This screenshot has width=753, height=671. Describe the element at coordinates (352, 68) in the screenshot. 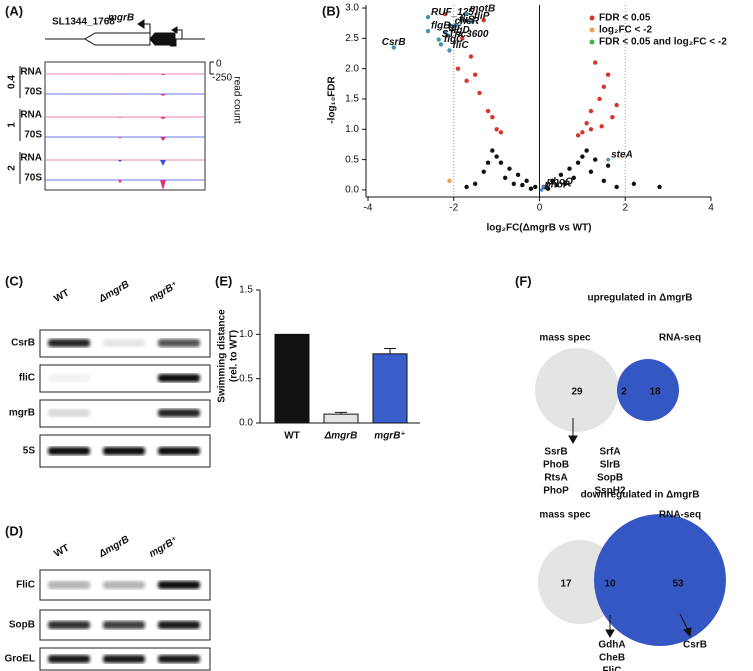

I see `y-tick-label: 2.0` at that location.